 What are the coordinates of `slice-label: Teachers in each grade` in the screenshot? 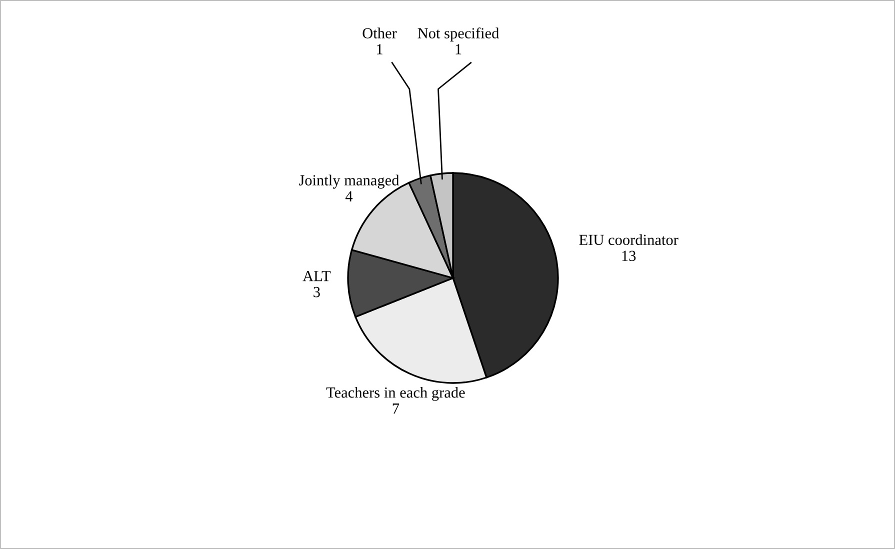 It's located at (395, 393).